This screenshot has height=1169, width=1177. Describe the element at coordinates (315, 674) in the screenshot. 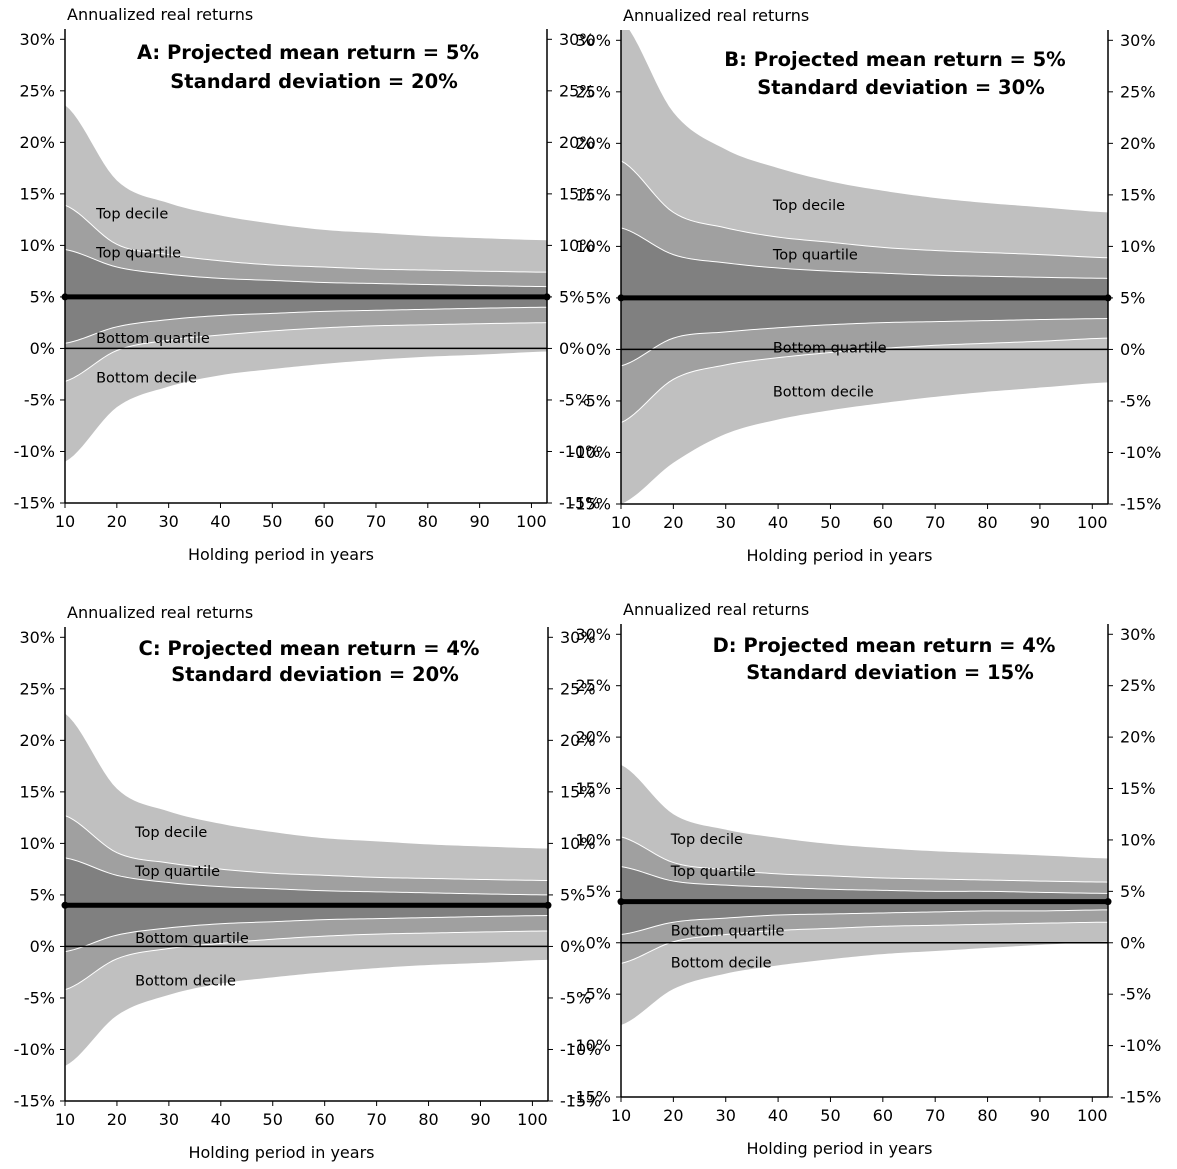

I see `chart-subtitle: Standard deviation = 20%` at that location.